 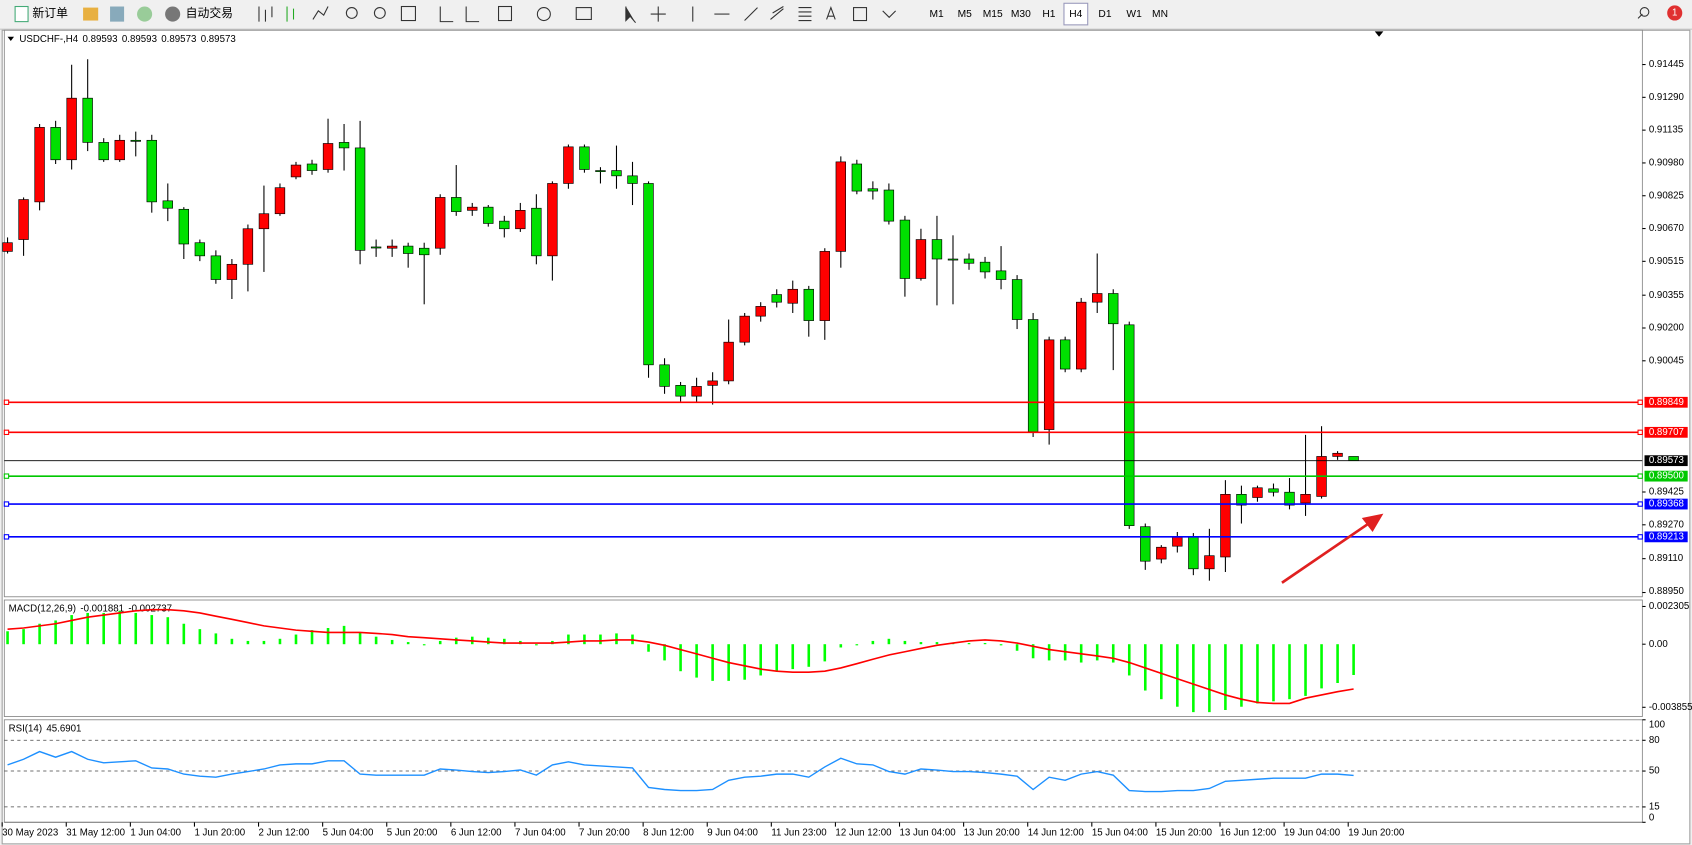 I want to click on x-tick-label: 6 Jun 12:00, so click(x=476, y=833).